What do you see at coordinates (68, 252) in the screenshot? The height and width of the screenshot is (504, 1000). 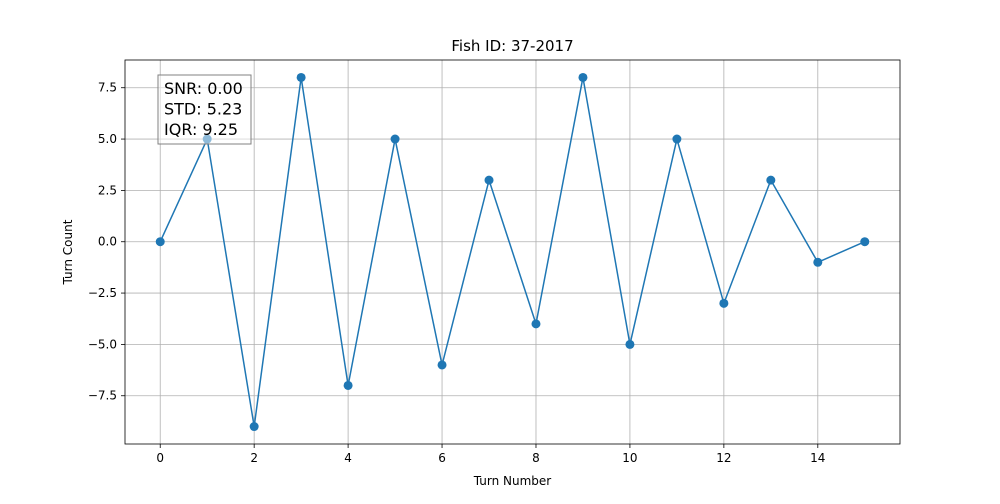 I see `y-axis-label: Turn Count` at bounding box center [68, 252].